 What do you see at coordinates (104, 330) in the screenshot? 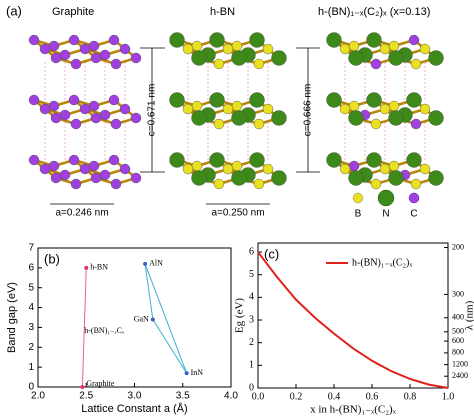
I see `annotation: h-(BN)₁₋ₓCₓ` at bounding box center [104, 330].